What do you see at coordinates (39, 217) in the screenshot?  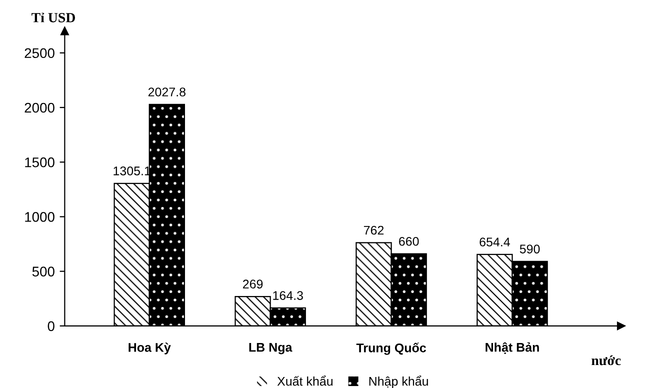 I see `y-tick-label: 1000` at bounding box center [39, 217].